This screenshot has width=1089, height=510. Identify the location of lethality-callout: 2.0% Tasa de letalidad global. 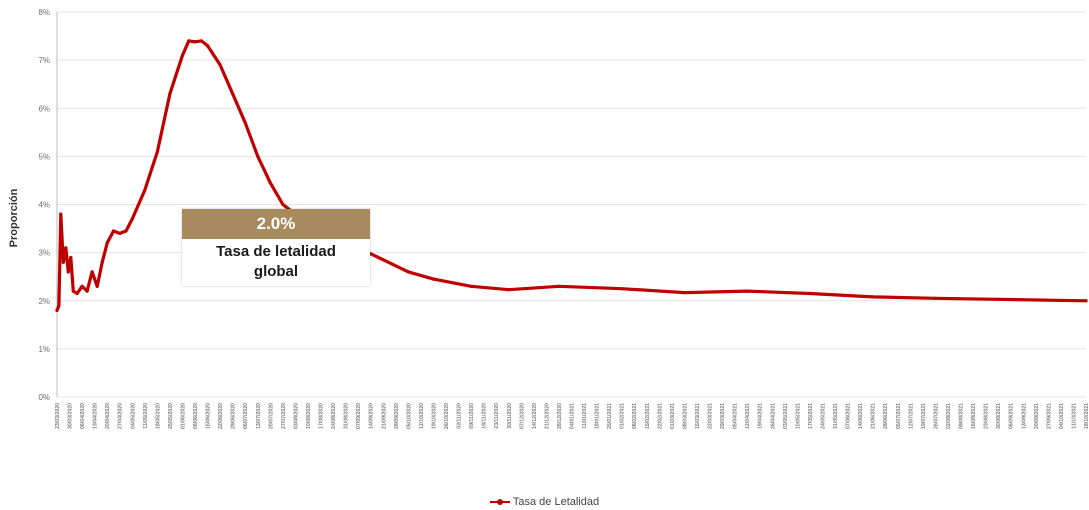
(276, 247).